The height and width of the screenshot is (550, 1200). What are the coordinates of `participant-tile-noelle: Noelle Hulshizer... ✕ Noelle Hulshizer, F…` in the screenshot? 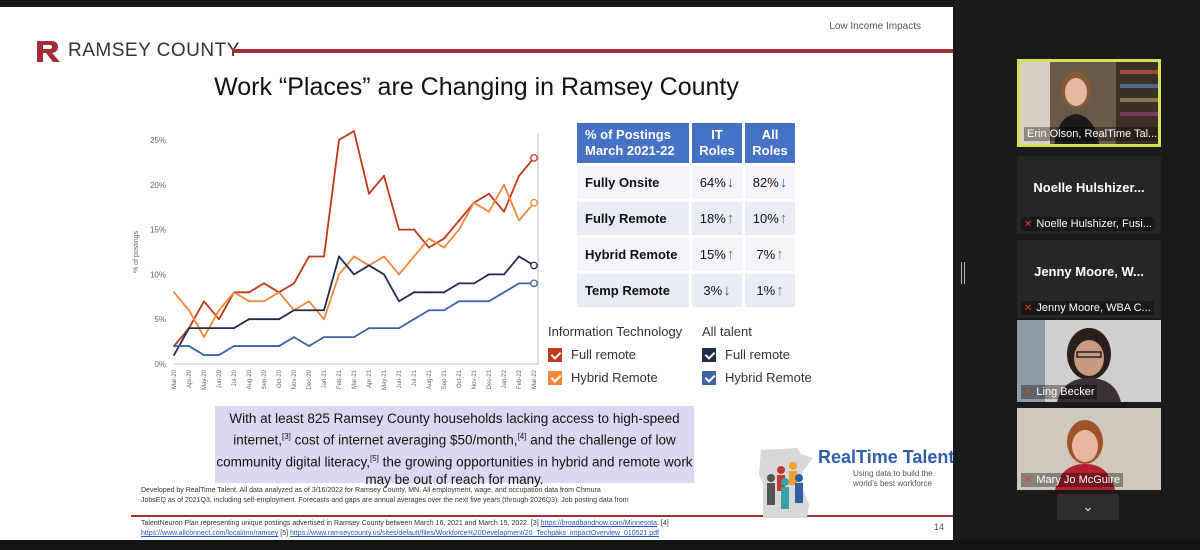 It's located at (1089, 195).